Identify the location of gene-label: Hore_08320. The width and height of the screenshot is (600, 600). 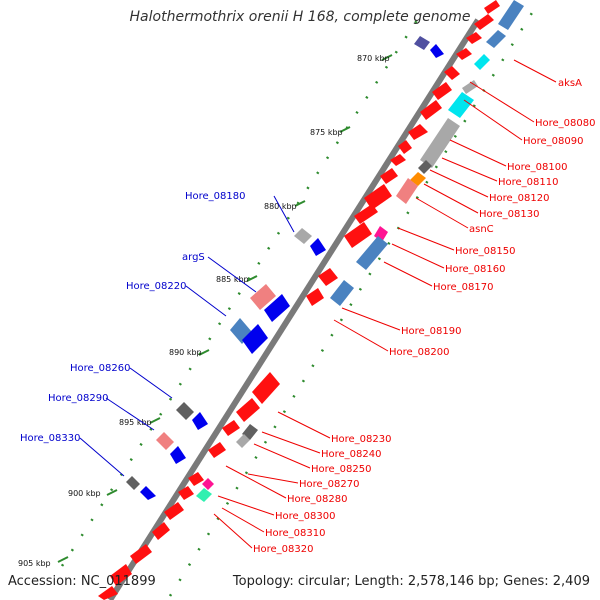
(283, 549).